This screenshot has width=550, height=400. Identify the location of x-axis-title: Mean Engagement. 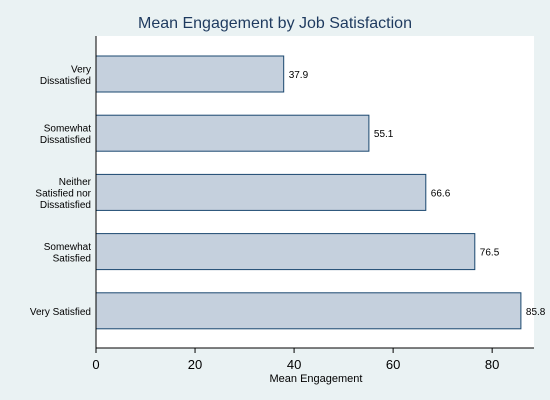
(316, 379).